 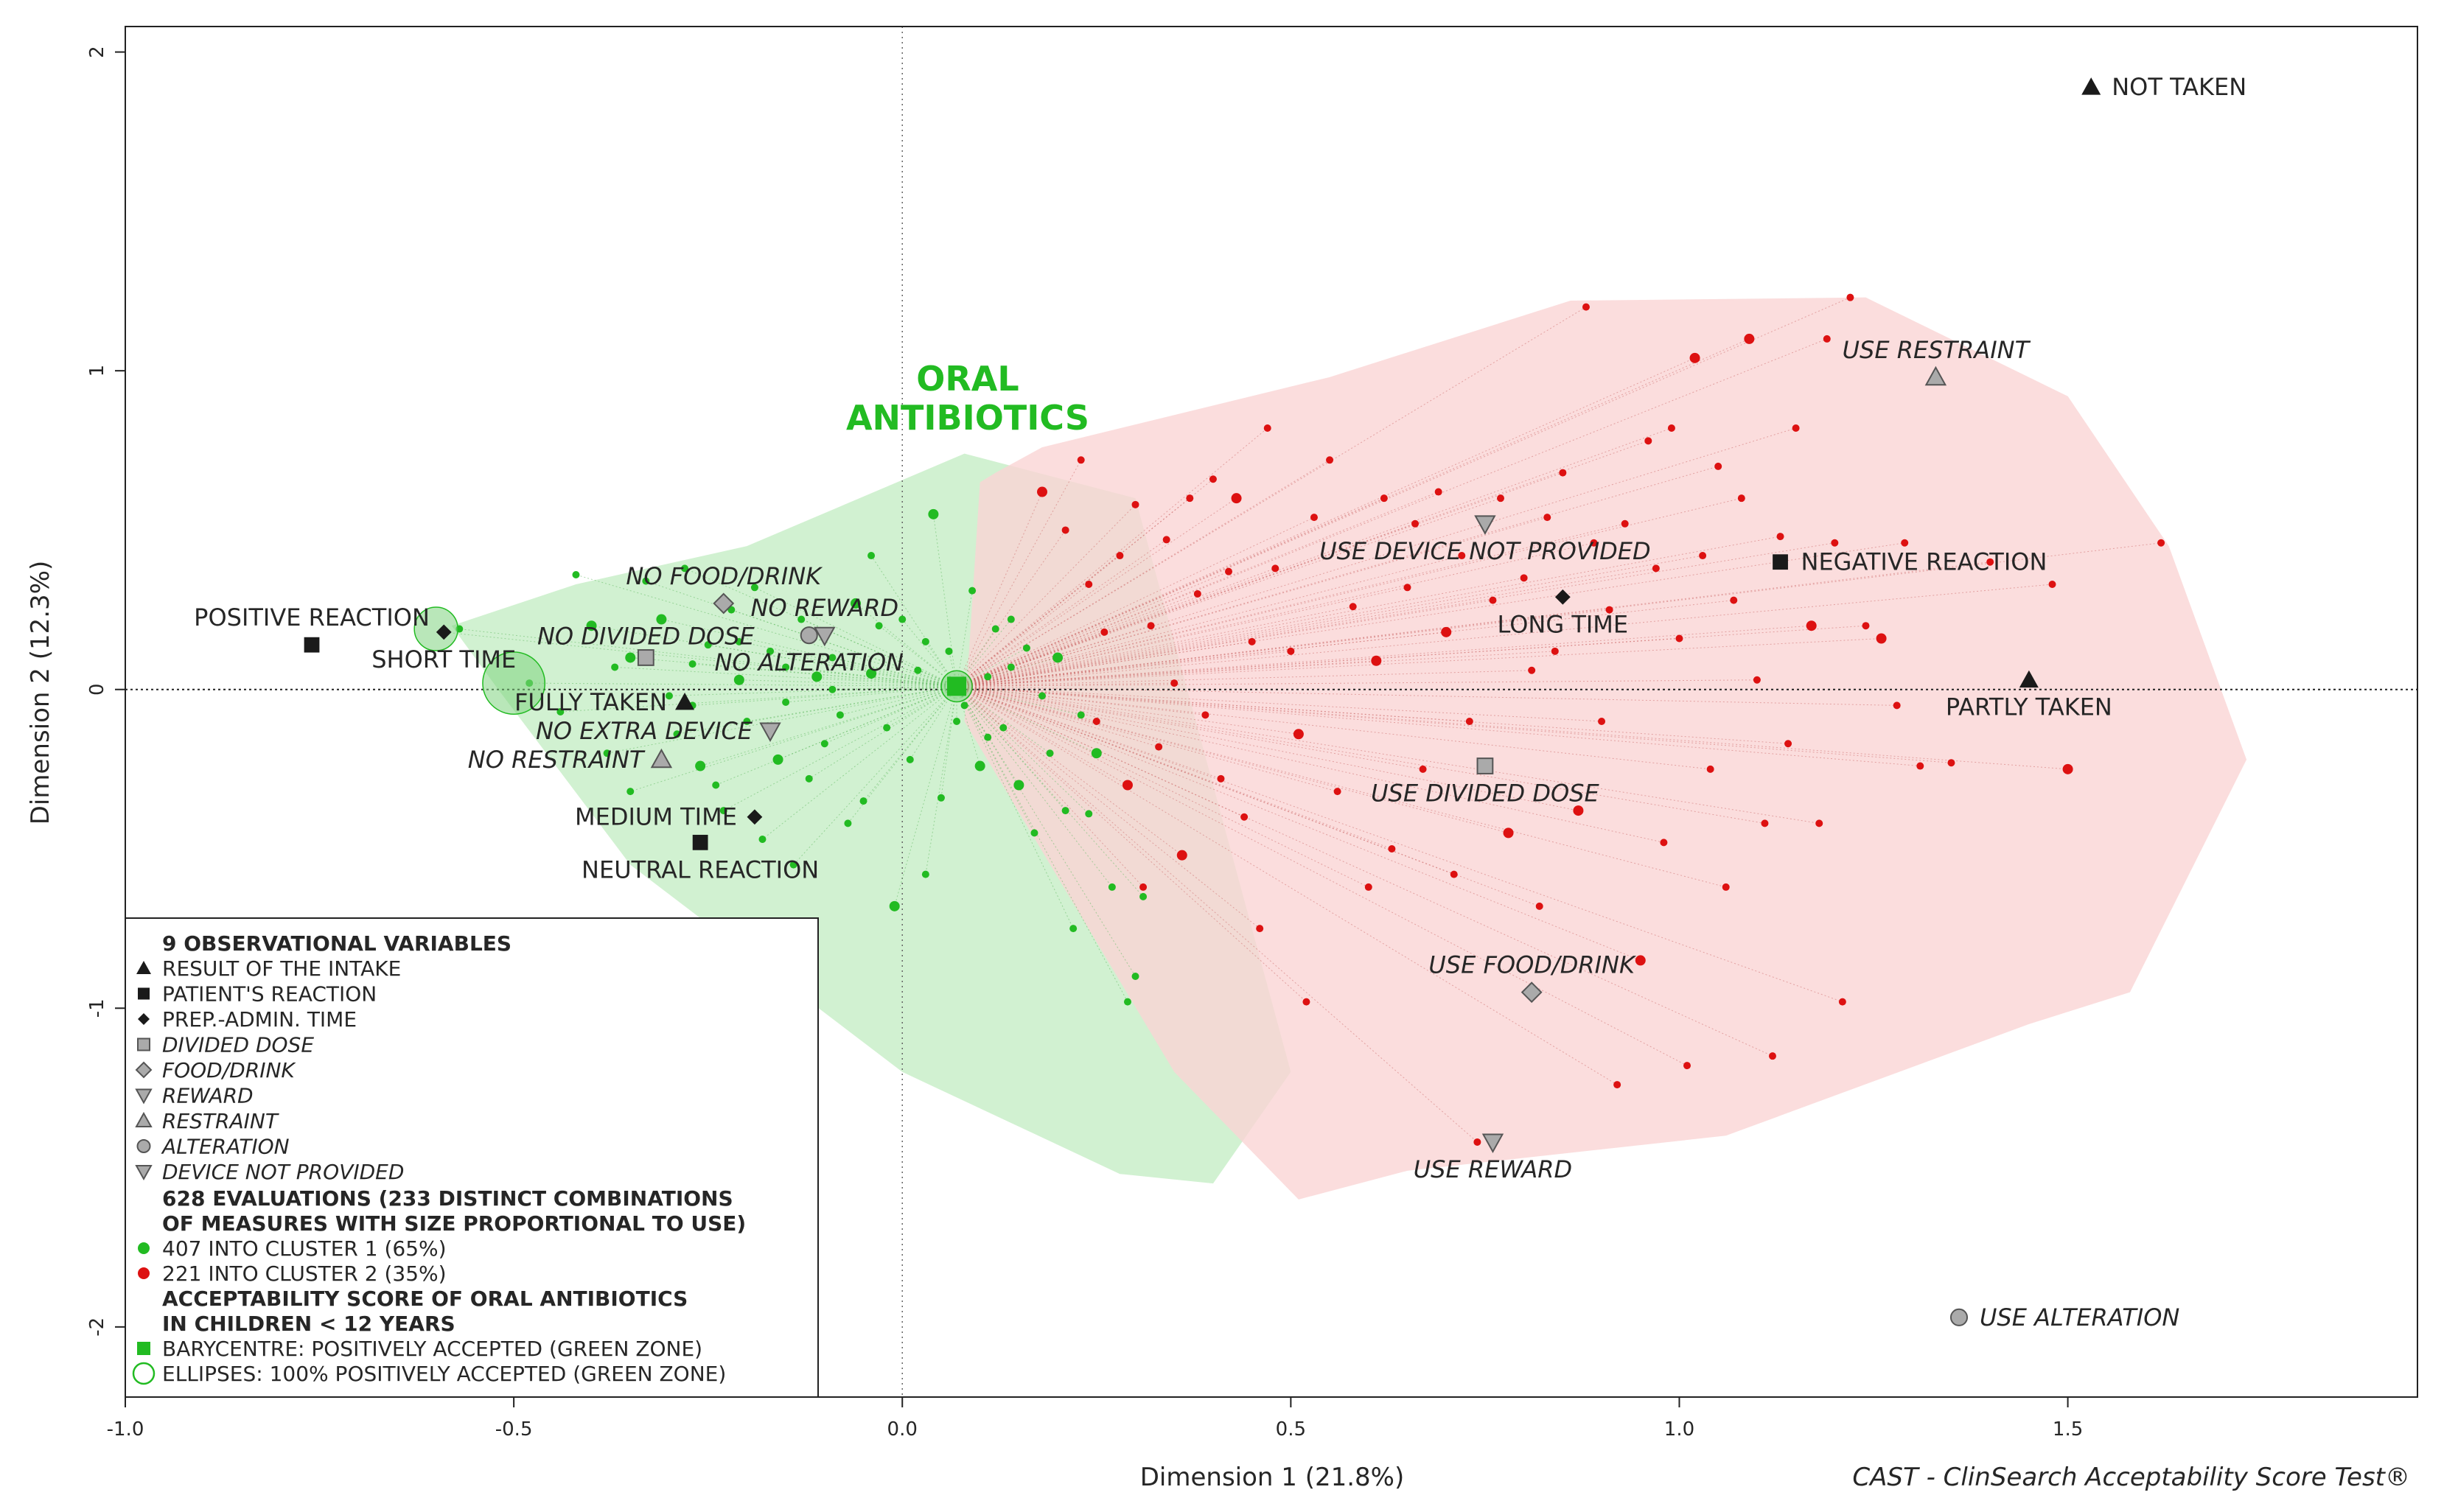 I want to click on no-alteration-label: NO ALTERATION, so click(x=809, y=662).